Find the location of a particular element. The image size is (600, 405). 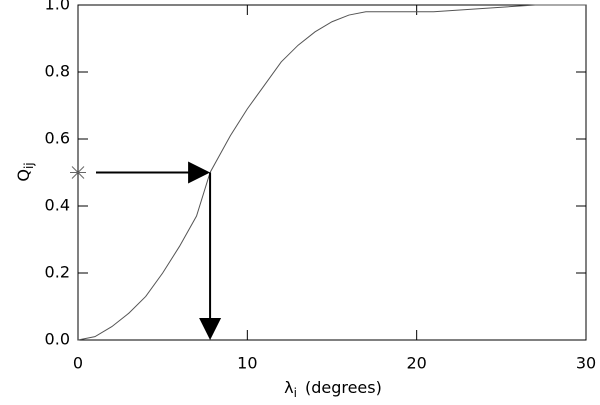

x-tick-label: 10 is located at coordinates (247, 363).